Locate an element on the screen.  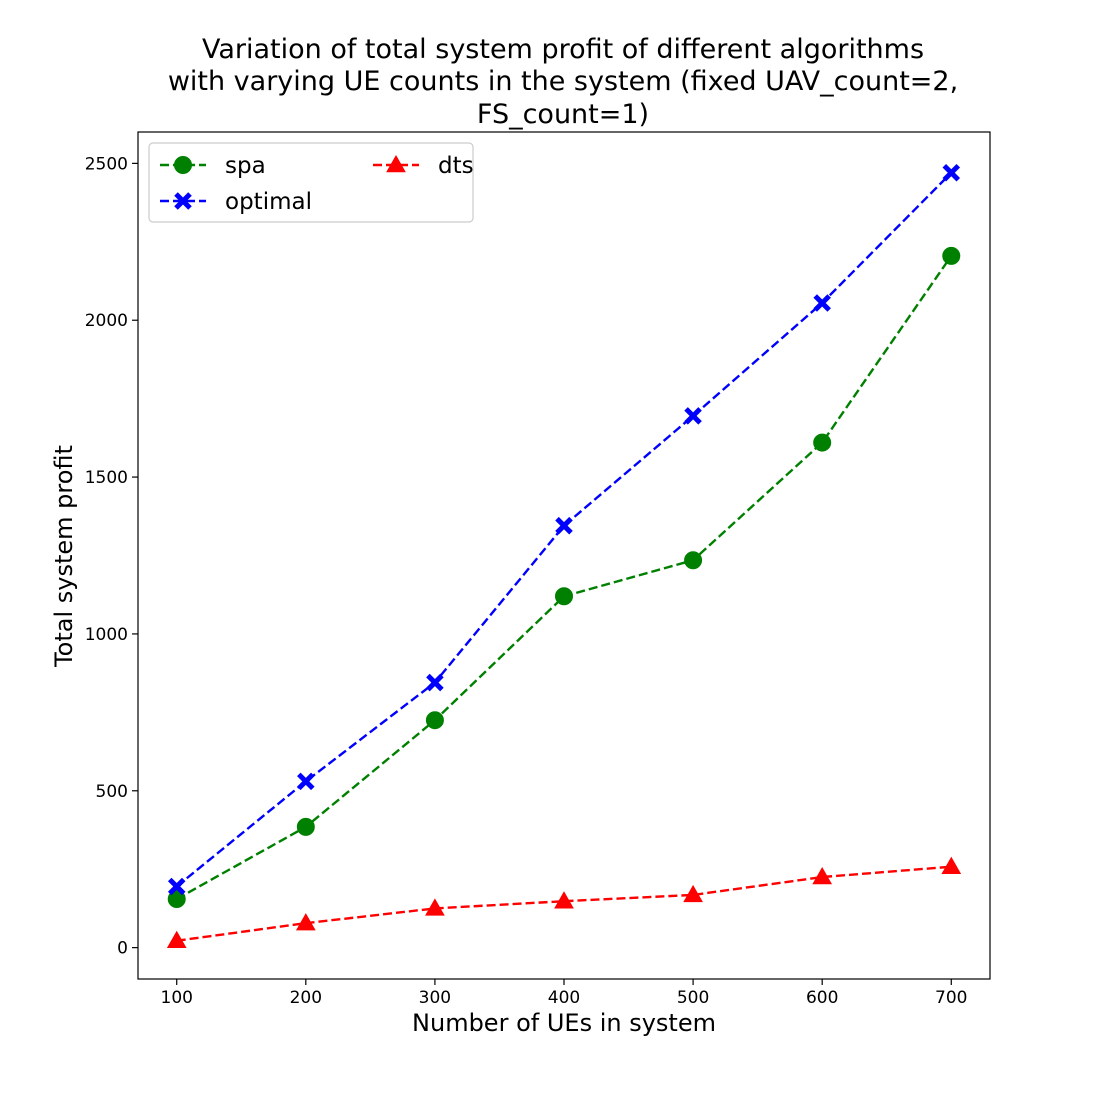
x-tick-label: 200 is located at coordinates (306, 998).